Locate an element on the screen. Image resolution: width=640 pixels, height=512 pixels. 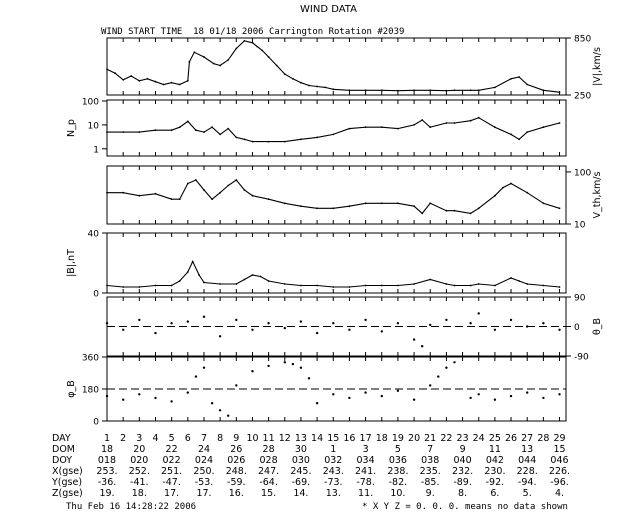
table-cell: 4. is located at coordinates (559, 493).